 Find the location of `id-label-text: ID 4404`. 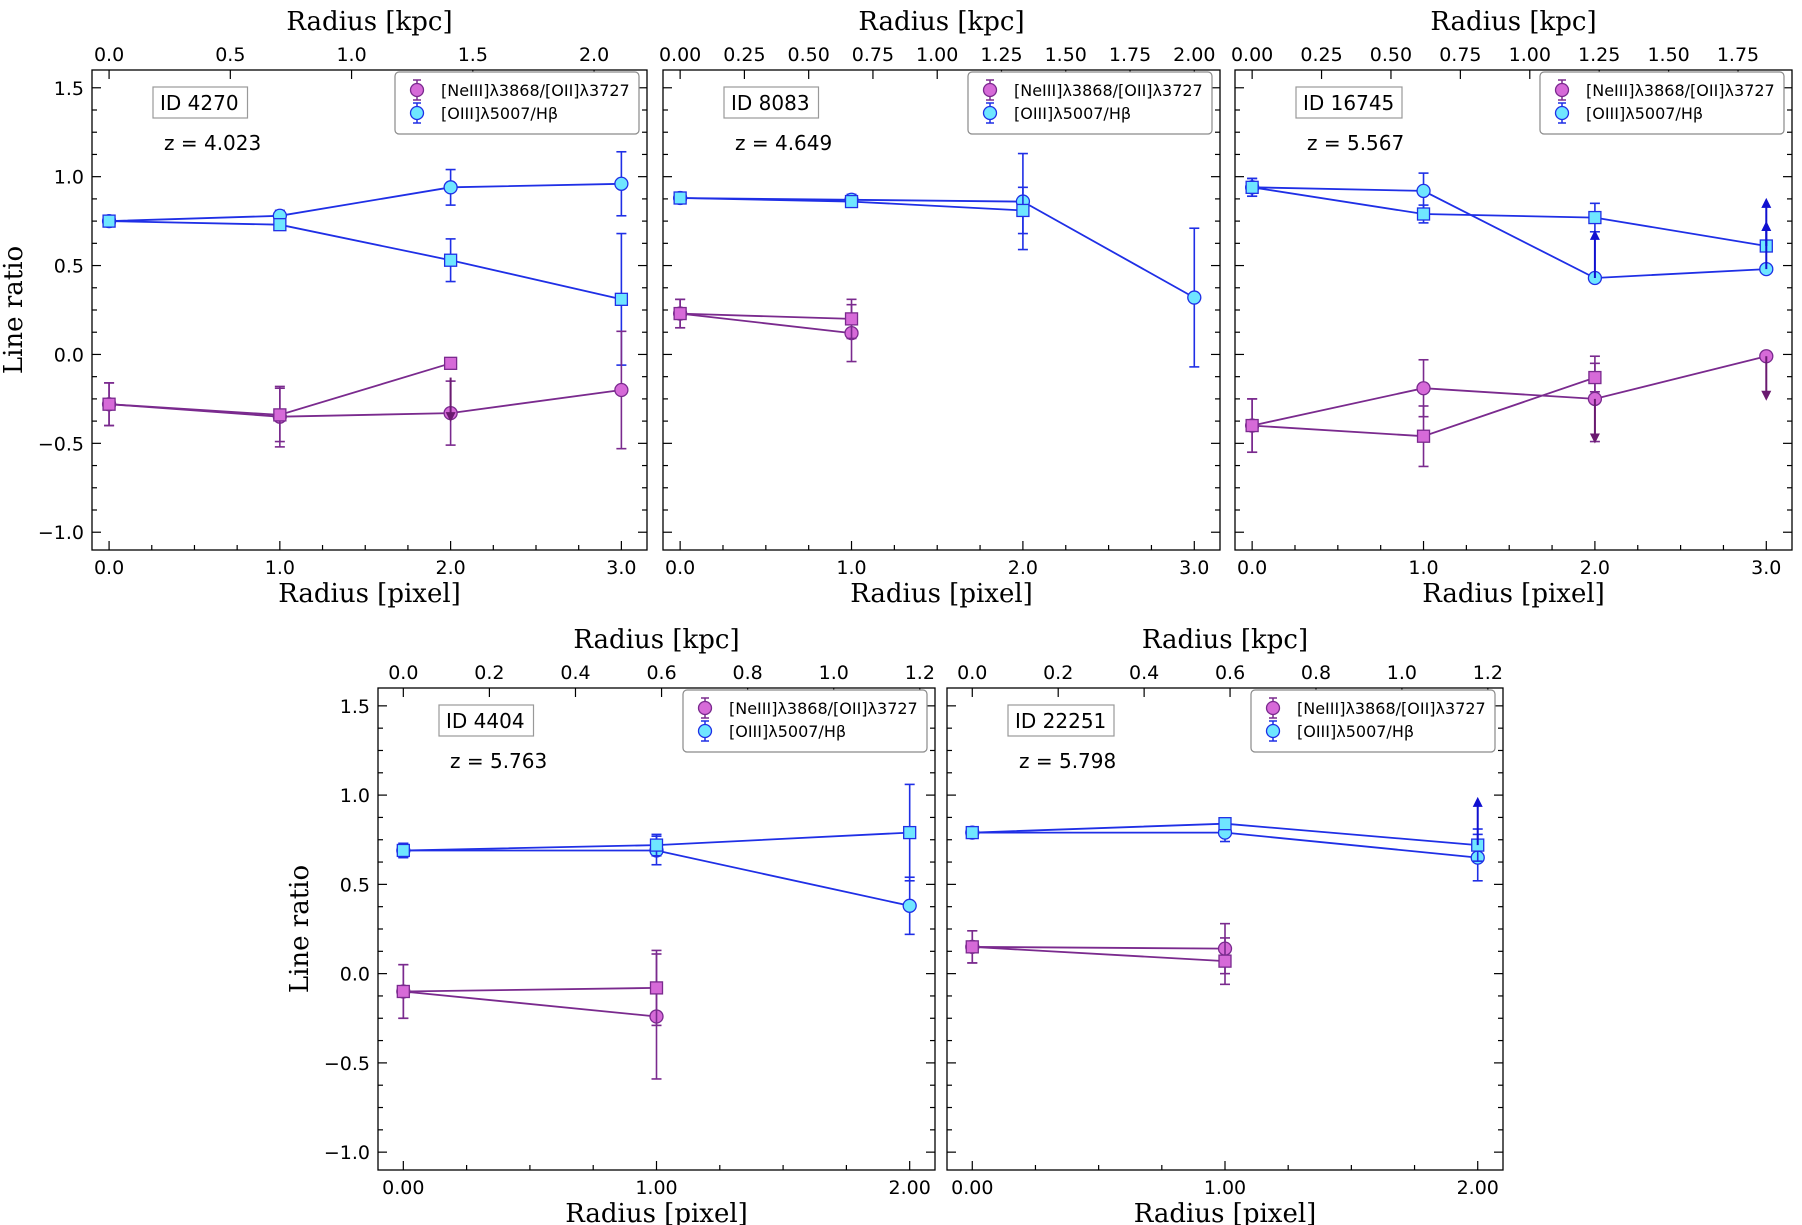

id-label-text: ID 4404 is located at coordinates (485, 721).